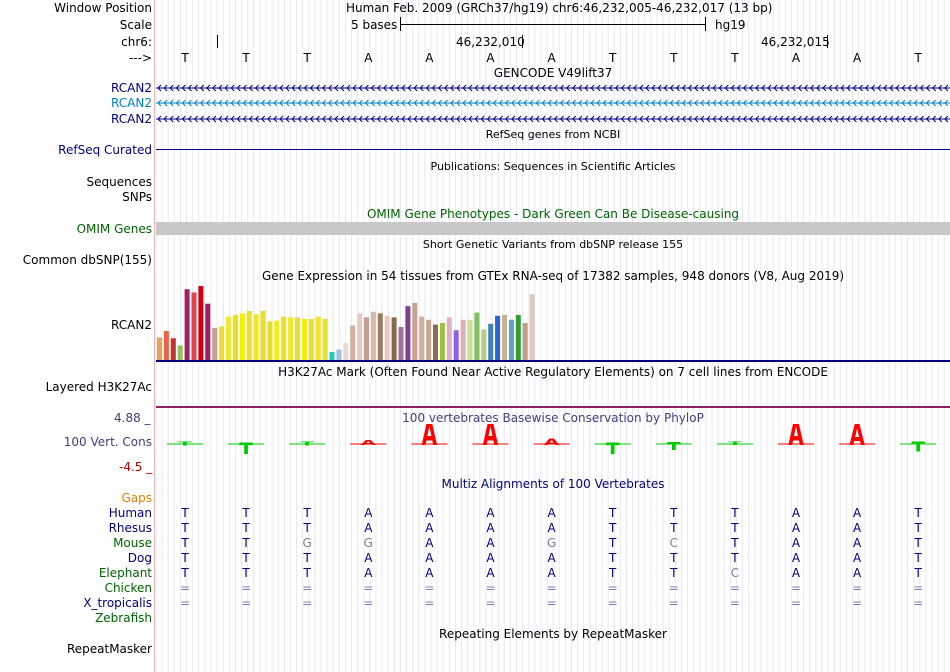 The height and width of the screenshot is (672, 950). Describe the element at coordinates (130, 513) in the screenshot. I see `multiz-species-label: Human` at that location.